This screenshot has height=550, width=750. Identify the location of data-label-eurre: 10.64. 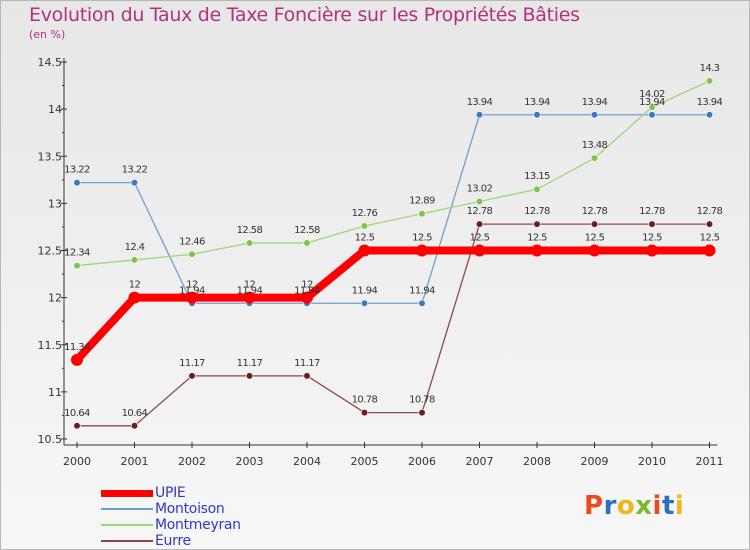
(135, 413).